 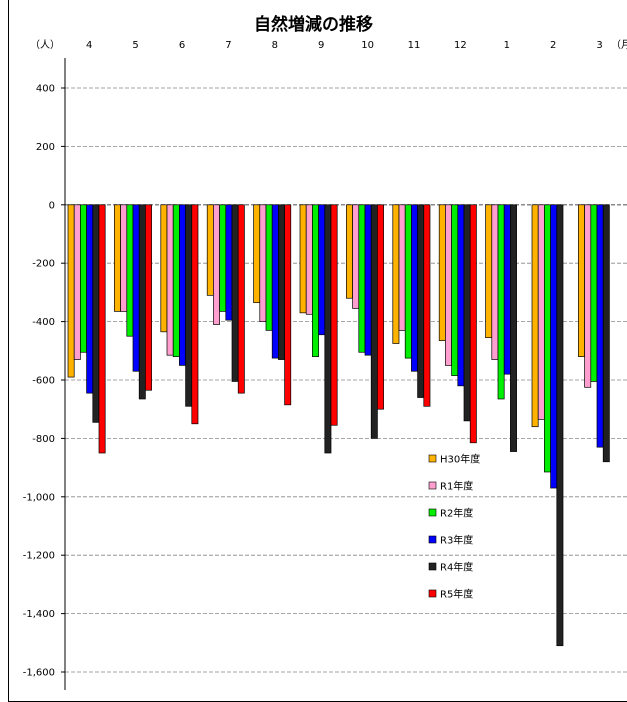 I want to click on y-tick-label: -800, so click(x=43, y=439).